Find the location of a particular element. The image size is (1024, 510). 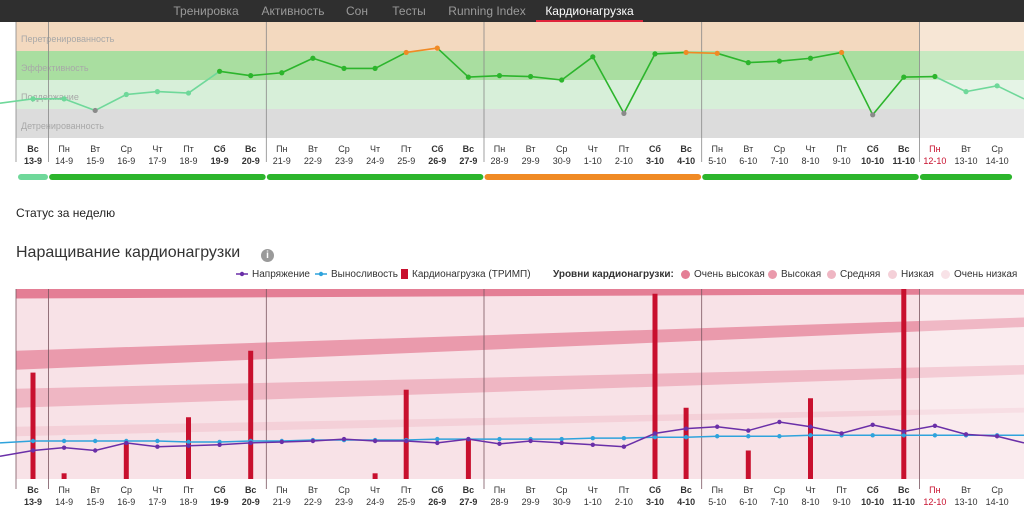

x-tick-date: 17-9 is located at coordinates (157, 161).